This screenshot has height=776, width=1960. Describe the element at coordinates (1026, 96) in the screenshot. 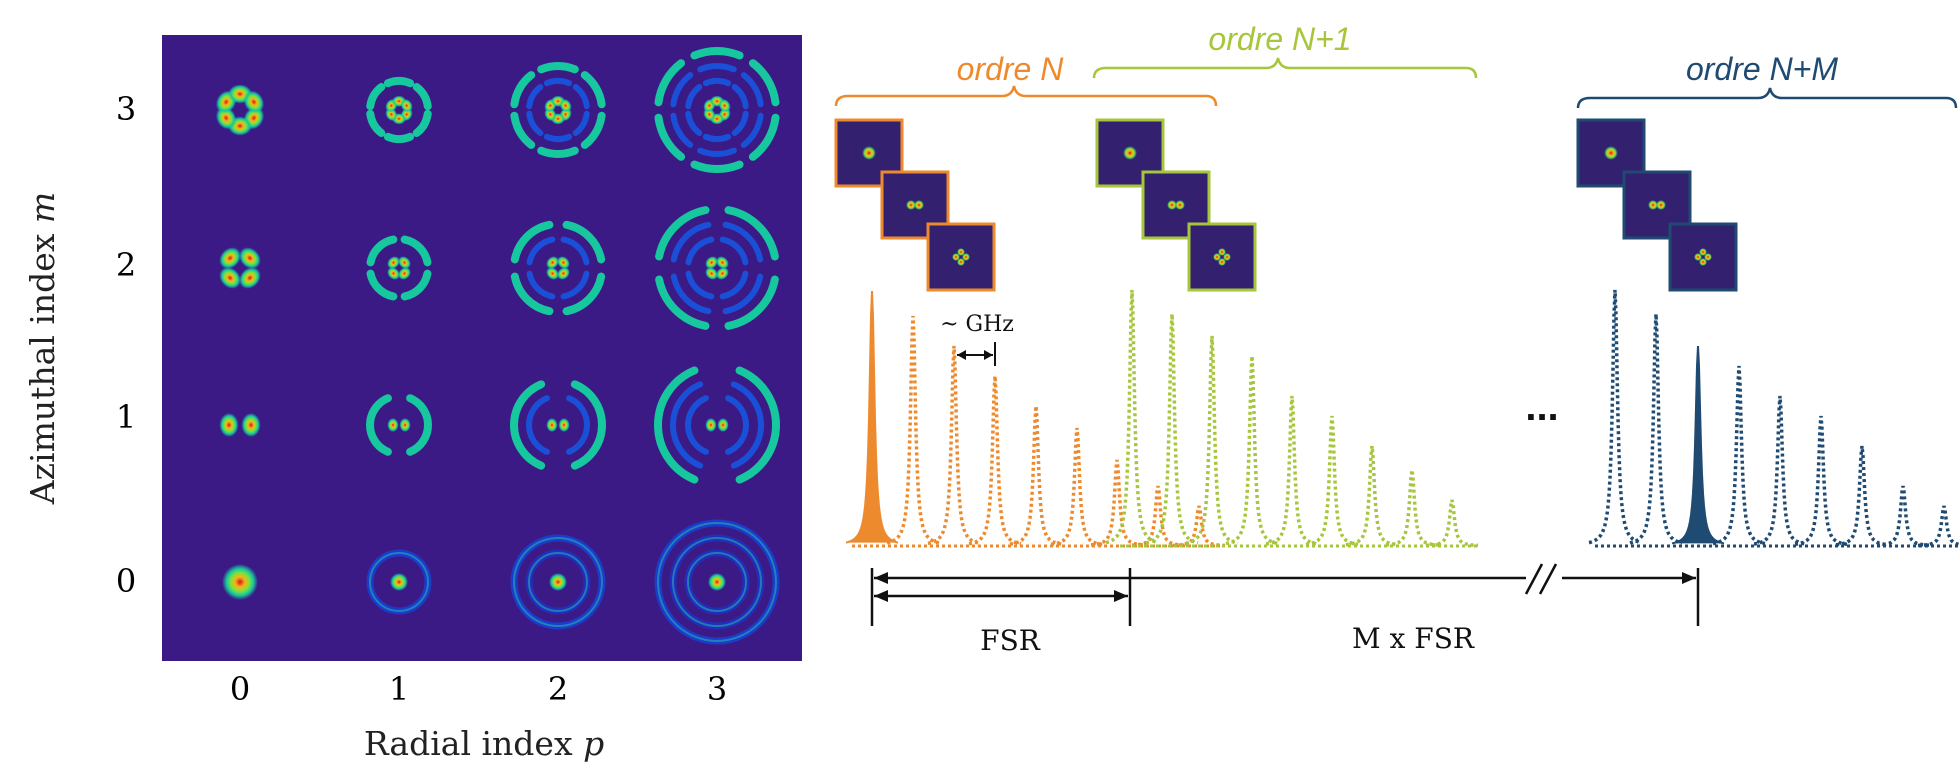

I see `brace-ordre-n` at that location.